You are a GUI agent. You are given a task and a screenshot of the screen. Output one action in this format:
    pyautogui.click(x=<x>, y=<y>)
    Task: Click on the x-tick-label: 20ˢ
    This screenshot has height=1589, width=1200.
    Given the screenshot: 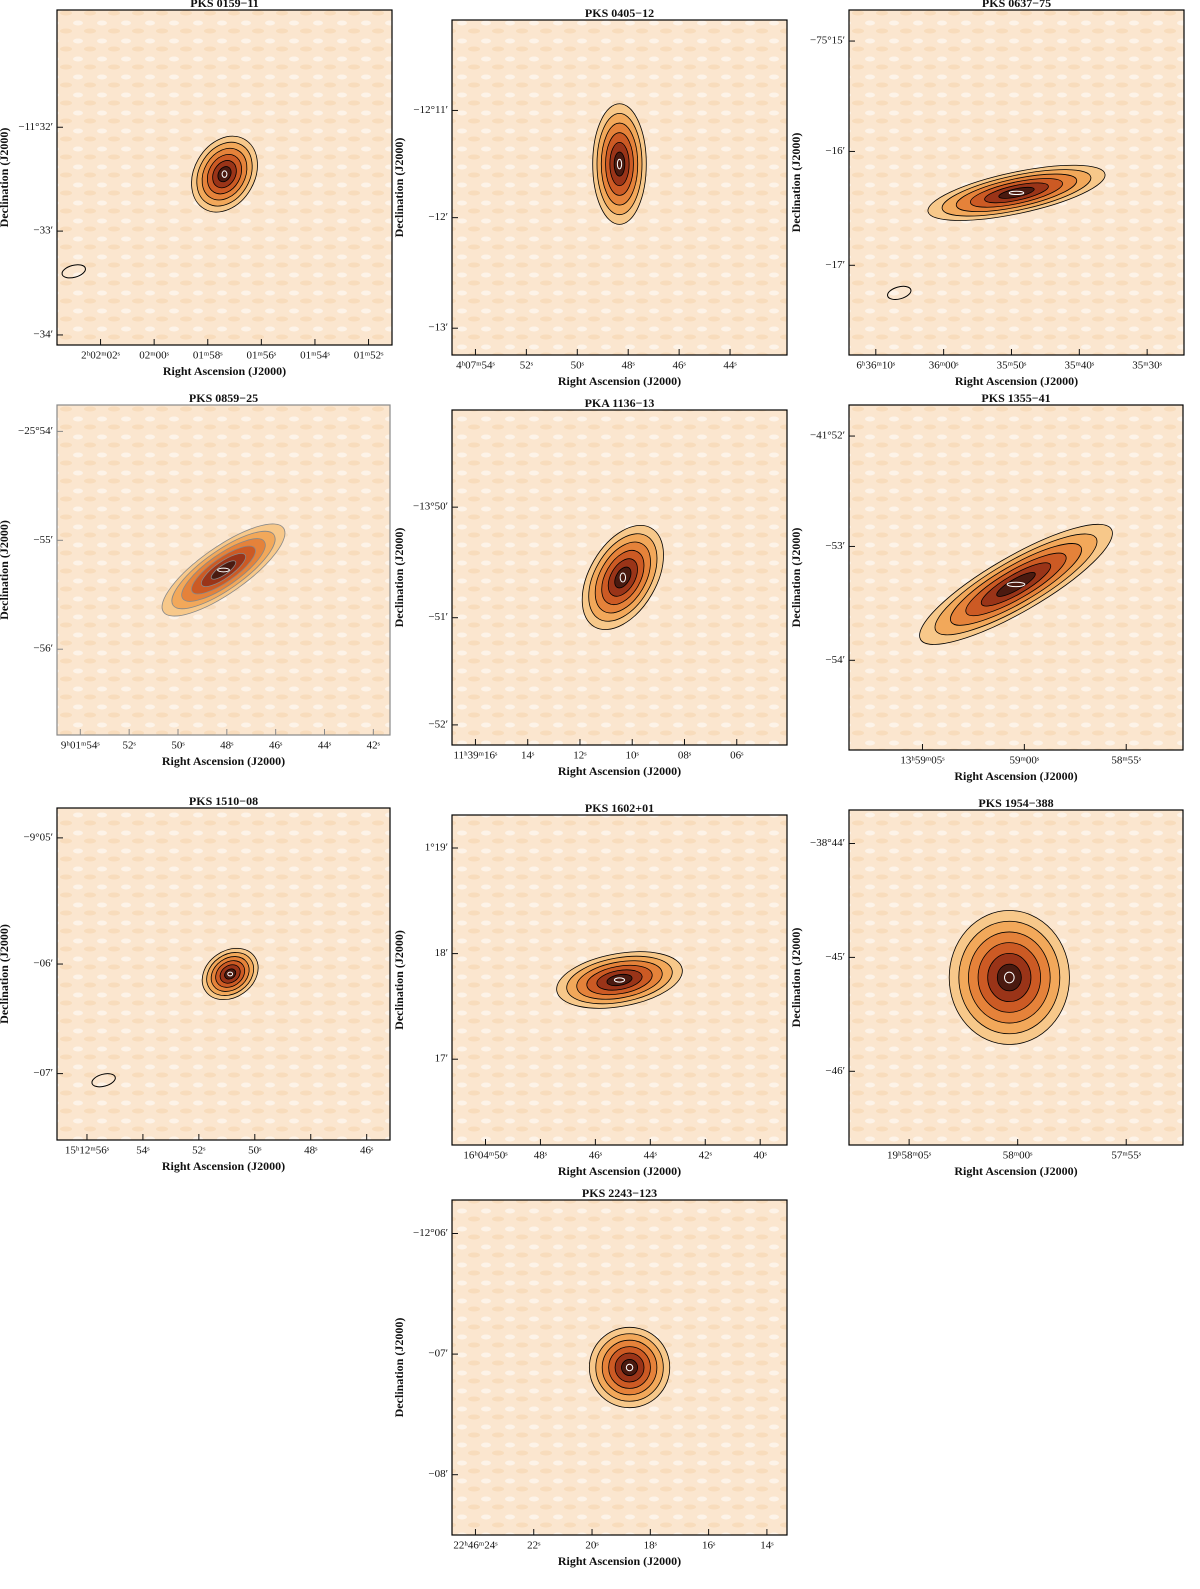 What is the action you would take?
    pyautogui.click(x=592, y=1546)
    